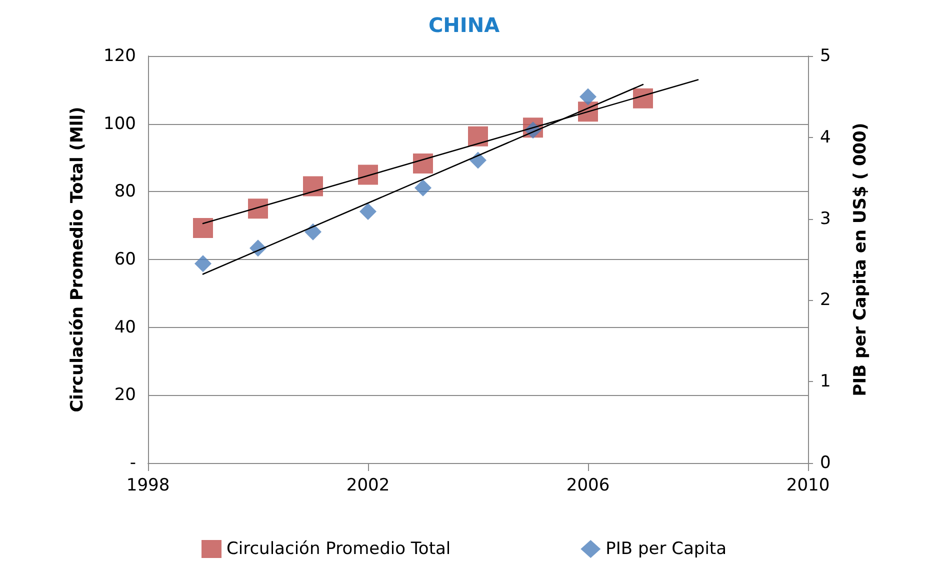 The image size is (928, 575). What do you see at coordinates (860, 259) in the screenshot?
I see `y2-axis-title: PIB per Capita en US$ ( 000)` at bounding box center [860, 259].